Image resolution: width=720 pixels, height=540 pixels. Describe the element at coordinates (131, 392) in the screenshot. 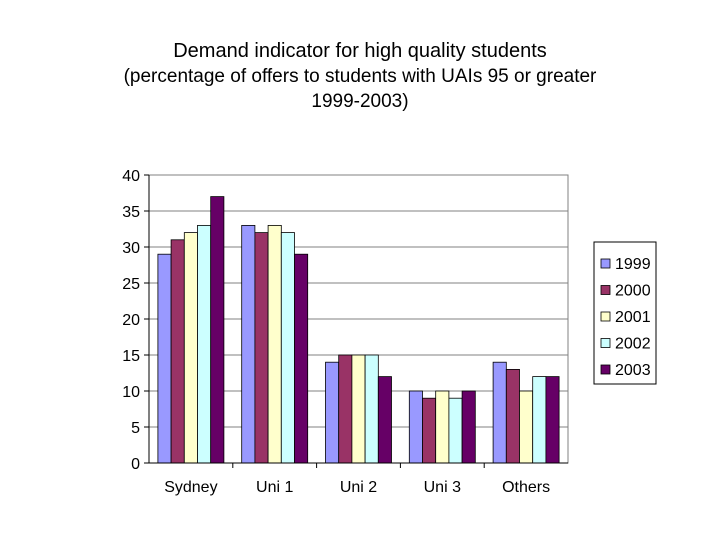

I see `y-tick-label: 10` at that location.